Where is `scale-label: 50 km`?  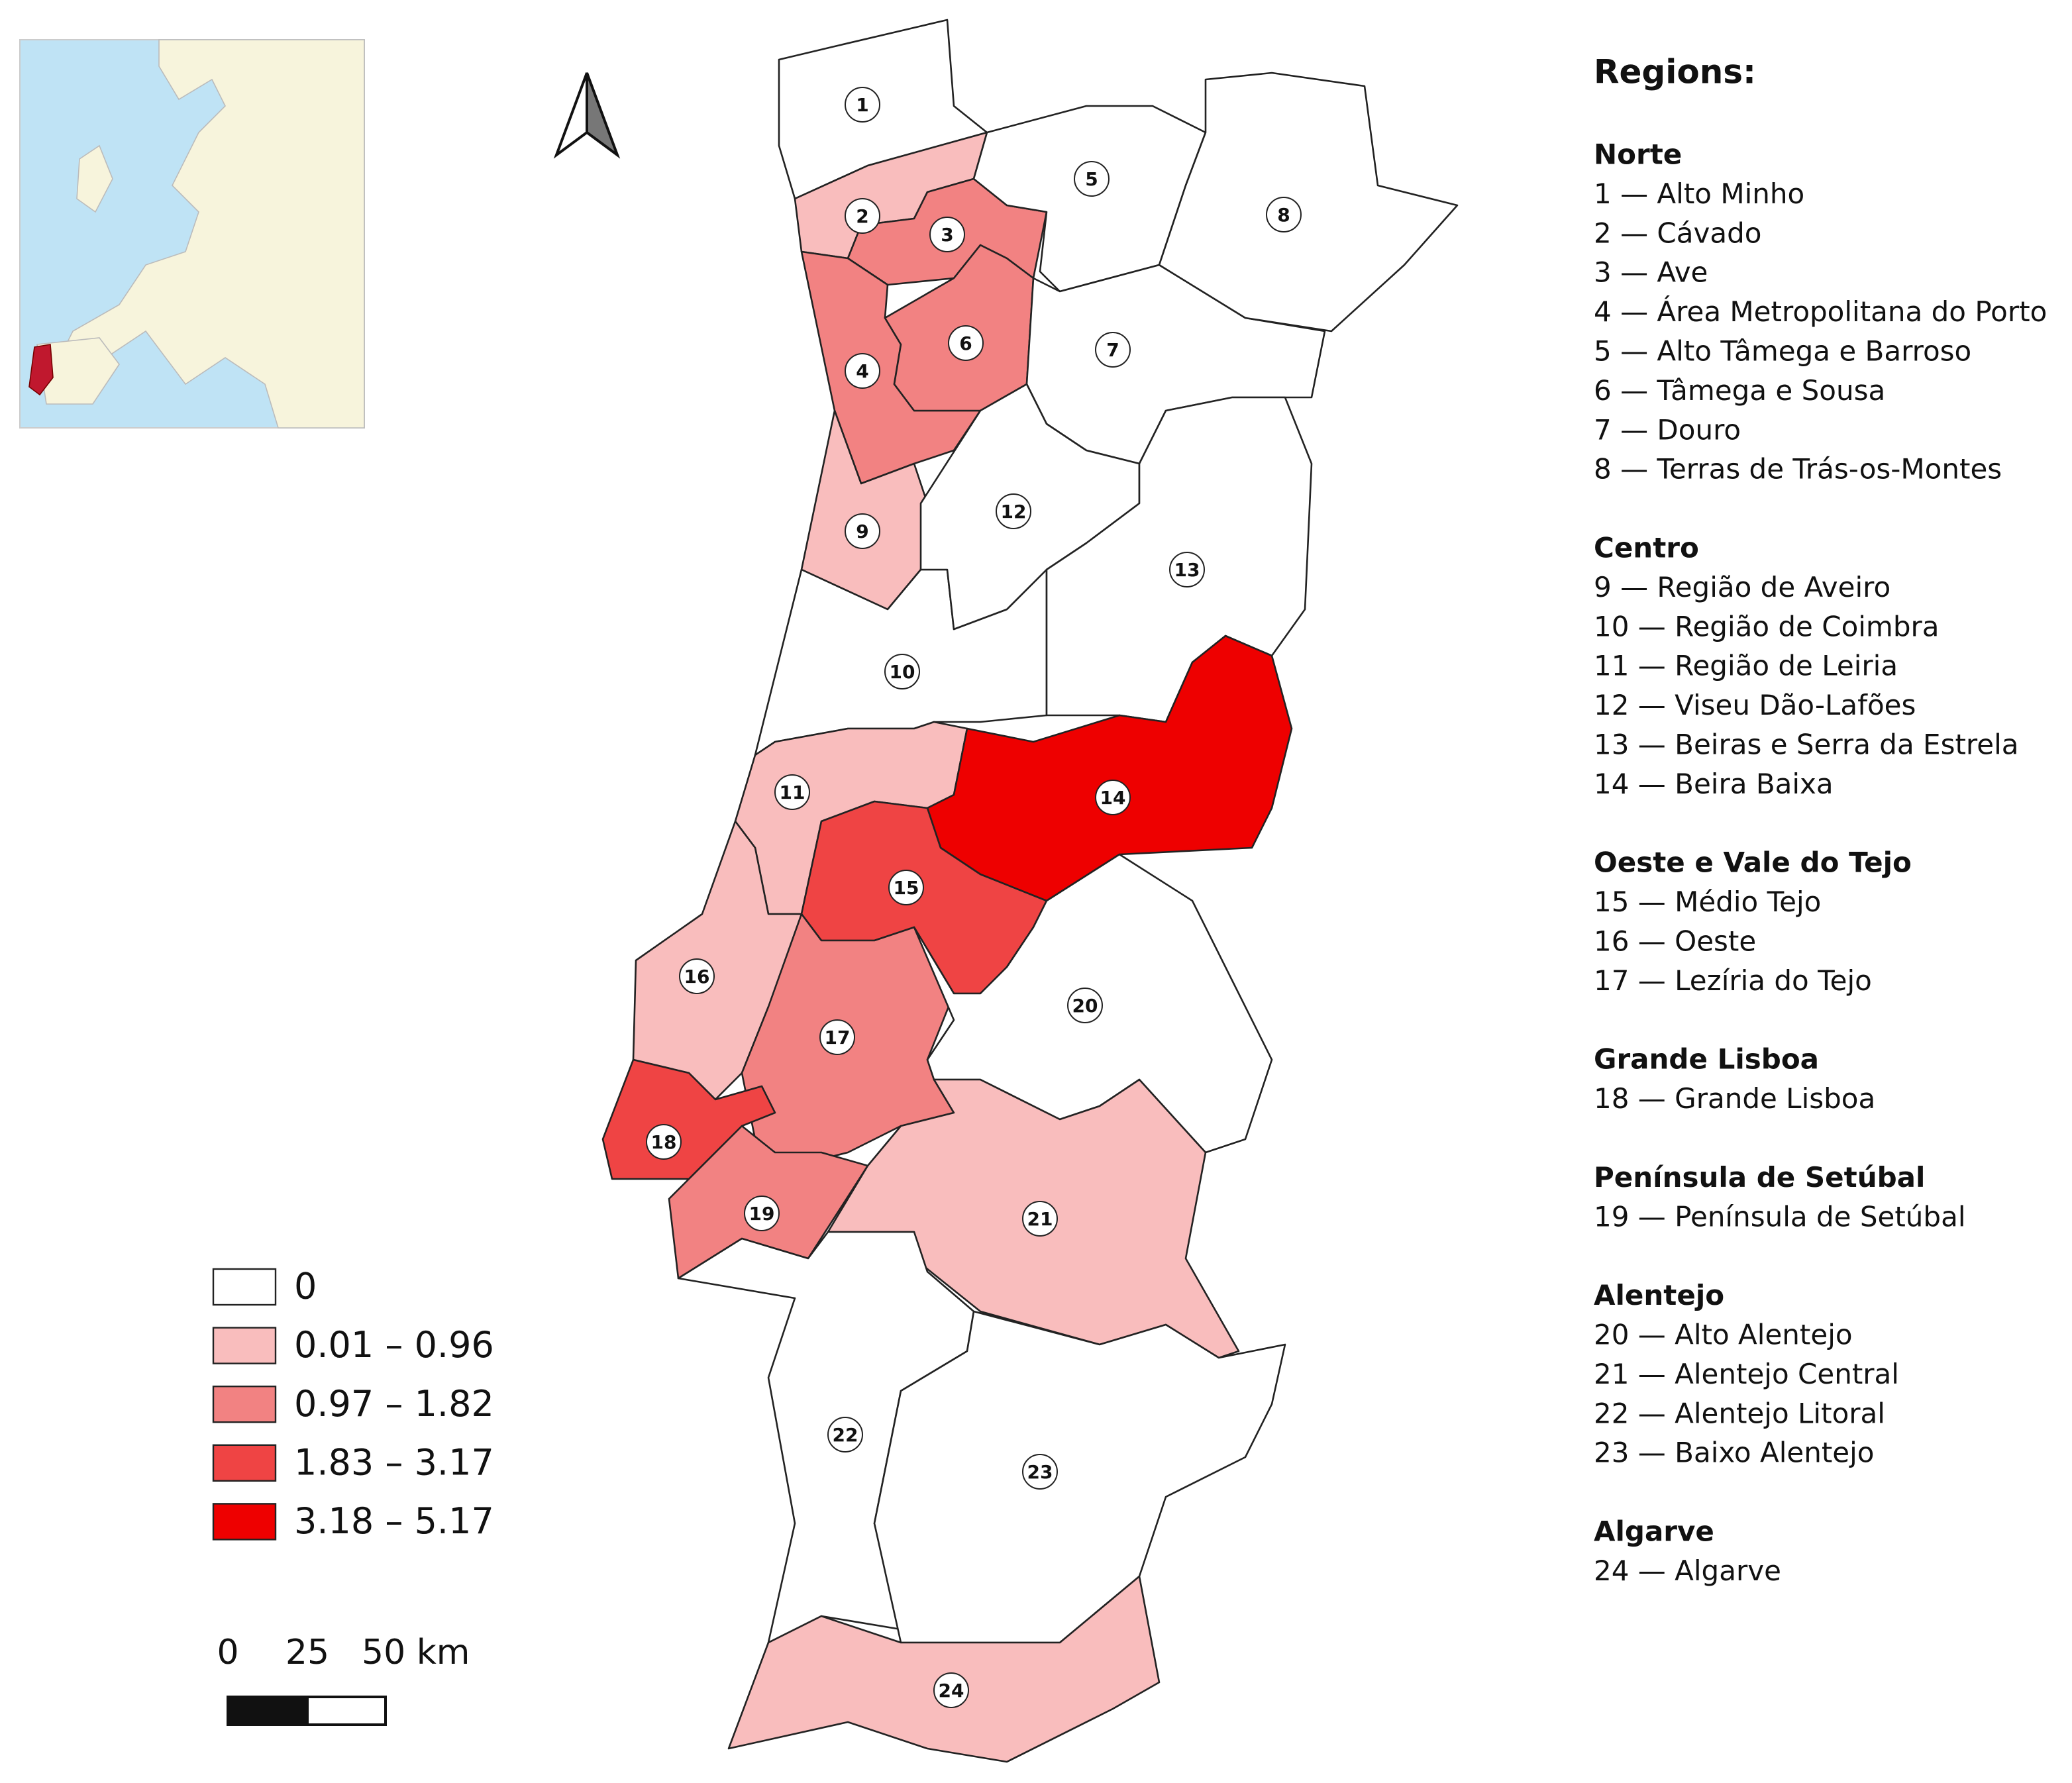 scale-label: 50 km is located at coordinates (416, 1652).